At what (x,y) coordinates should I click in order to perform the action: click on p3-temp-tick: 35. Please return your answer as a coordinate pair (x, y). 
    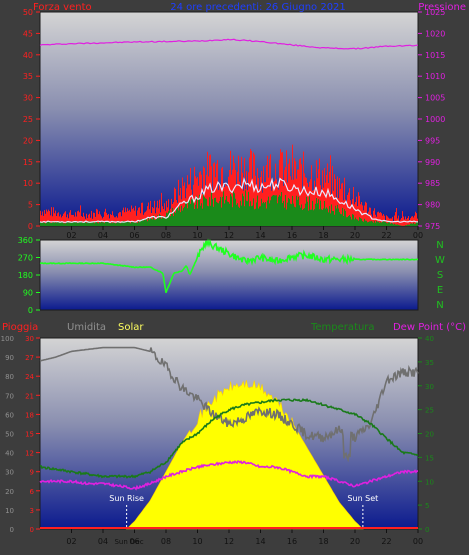
    Looking at the image, I should click on (429, 363).